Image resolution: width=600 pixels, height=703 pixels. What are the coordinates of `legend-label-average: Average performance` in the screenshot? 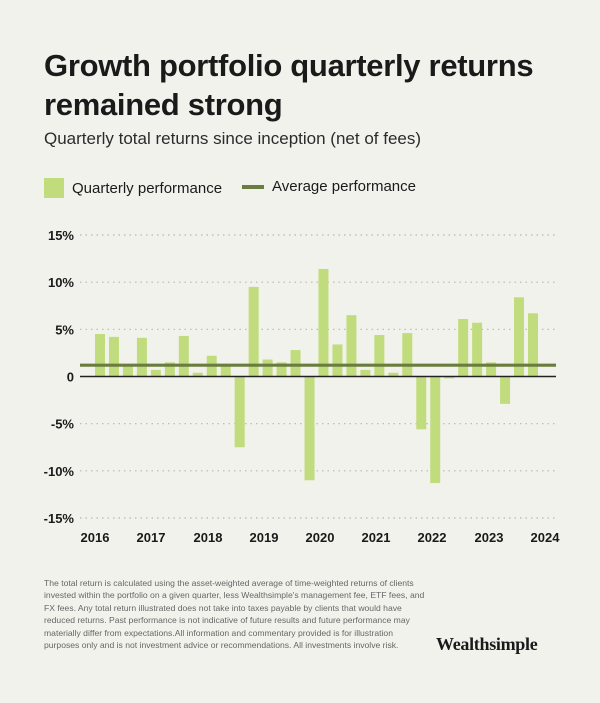 It's located at (344, 186).